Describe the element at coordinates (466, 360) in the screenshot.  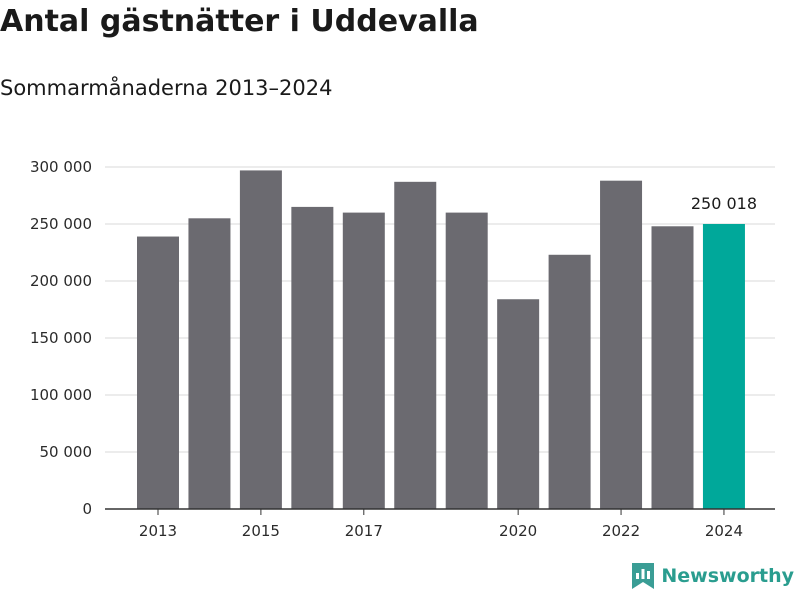
I see `bar-2019` at that location.